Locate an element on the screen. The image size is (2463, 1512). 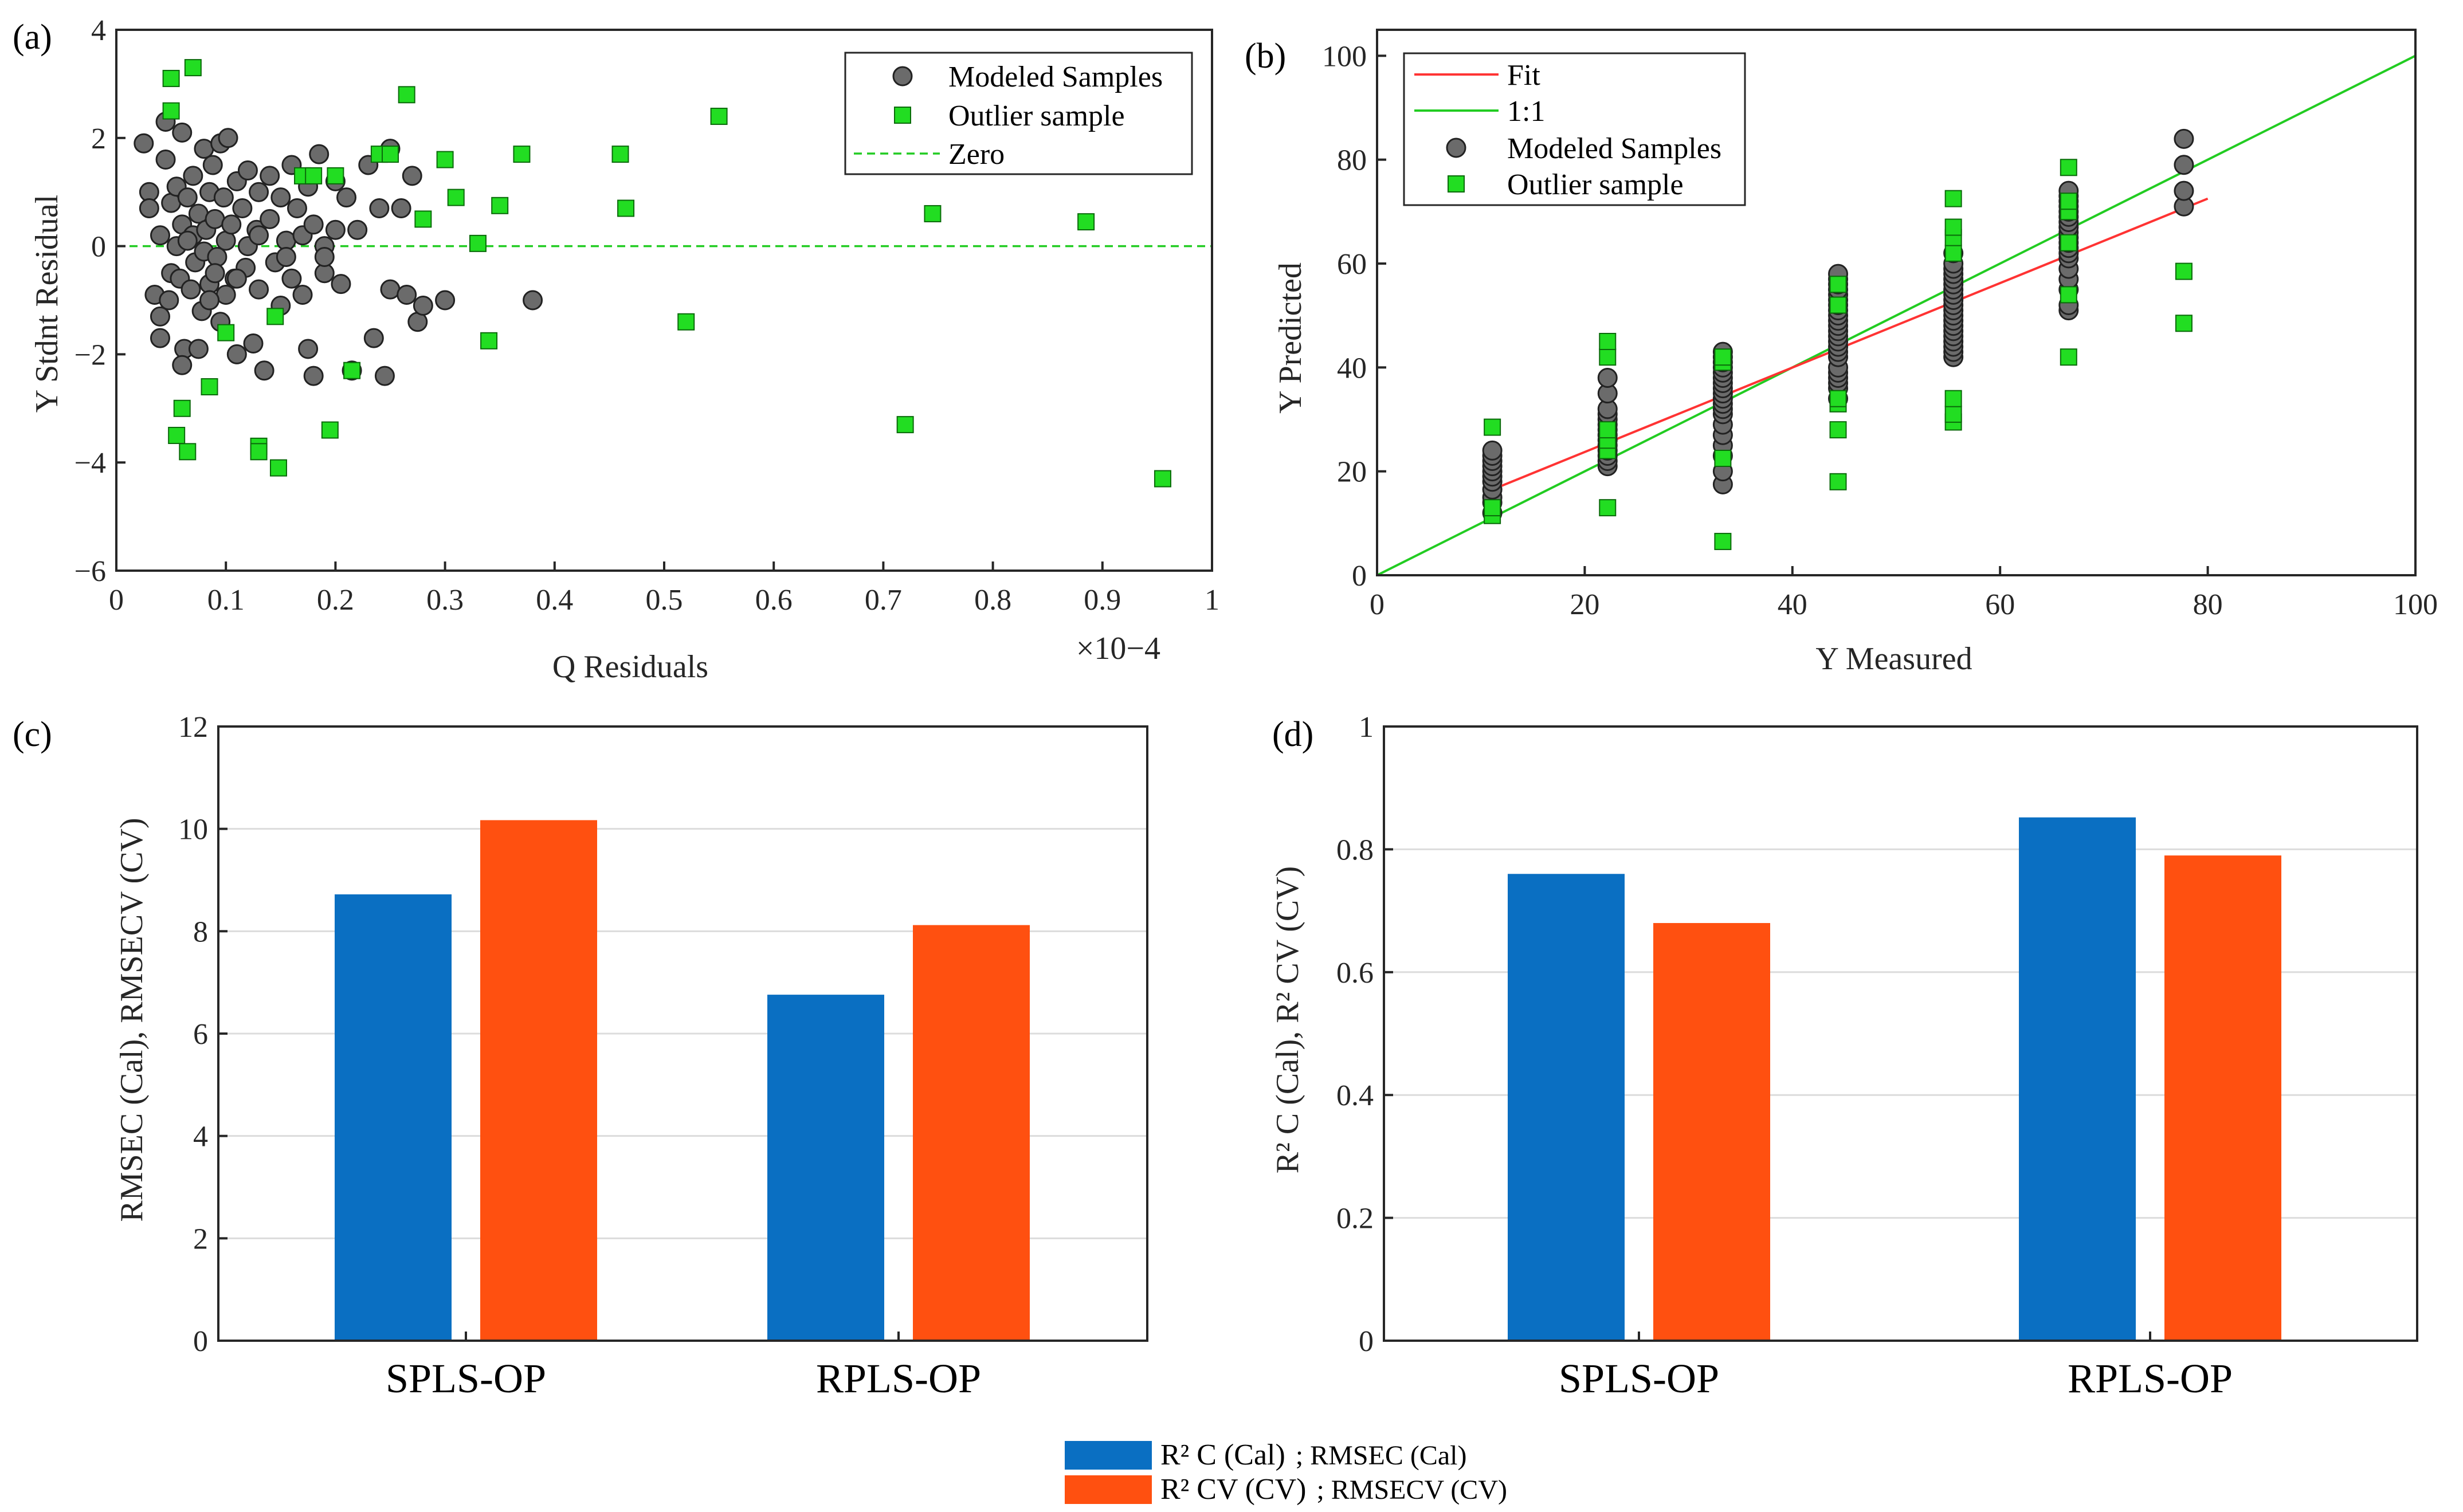
legend-outlier-label: Outlier sample is located at coordinates (1036, 116).